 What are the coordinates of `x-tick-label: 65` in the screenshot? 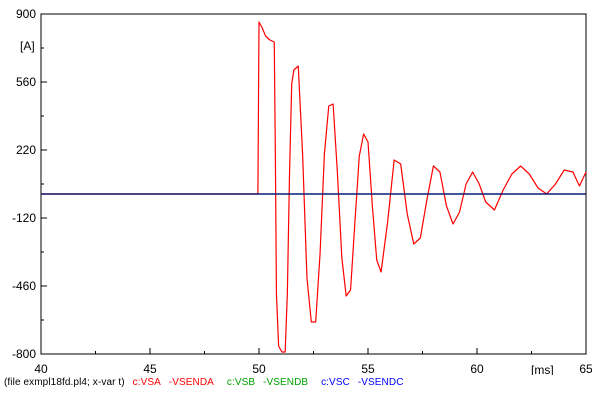 It's located at (585, 368).